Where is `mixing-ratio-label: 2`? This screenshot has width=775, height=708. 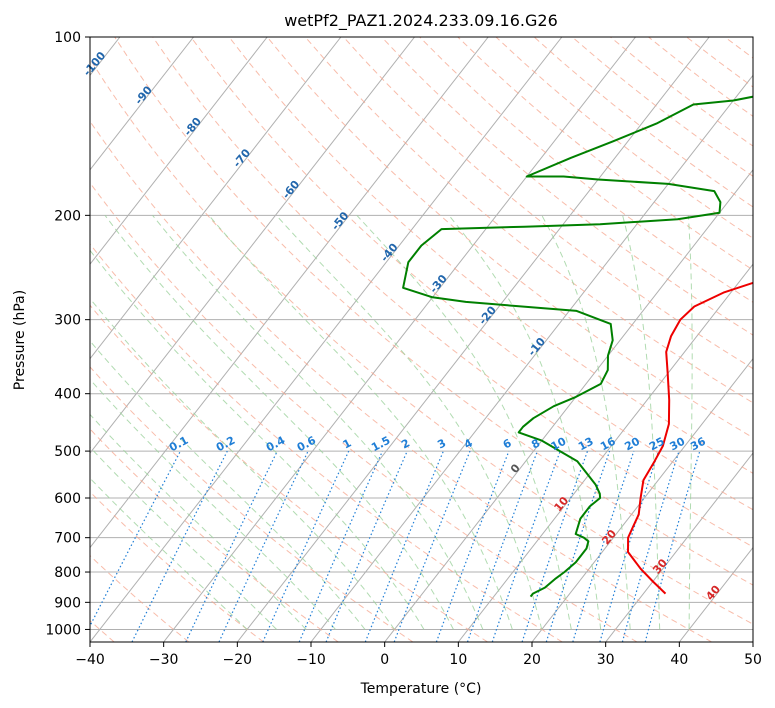
mixing-ratio-label: 2 is located at coordinates (405, 443).